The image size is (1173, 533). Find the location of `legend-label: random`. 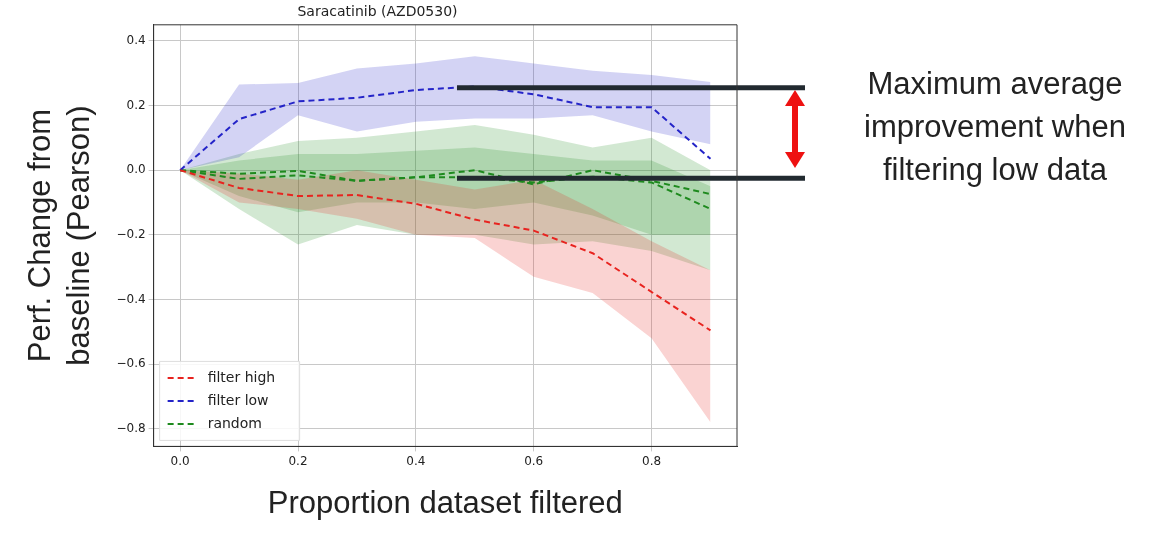

legend-label: random is located at coordinates (234, 422).